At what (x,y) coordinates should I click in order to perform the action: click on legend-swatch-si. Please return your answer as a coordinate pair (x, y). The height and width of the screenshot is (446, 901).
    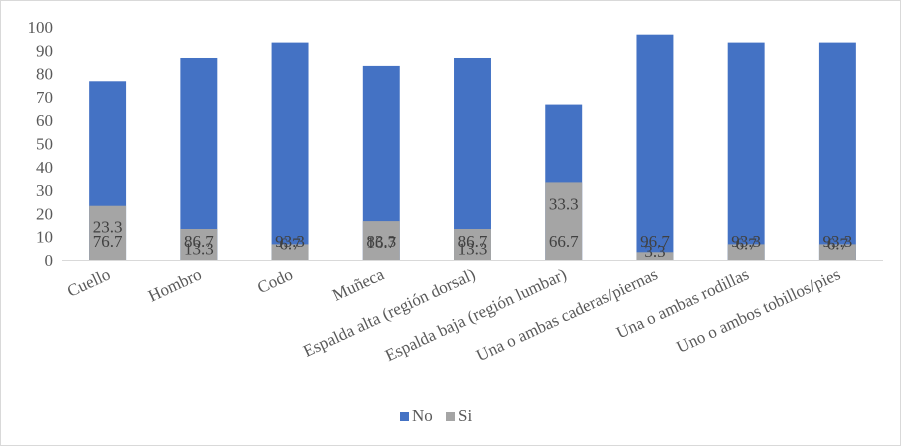
    Looking at the image, I should click on (450, 416).